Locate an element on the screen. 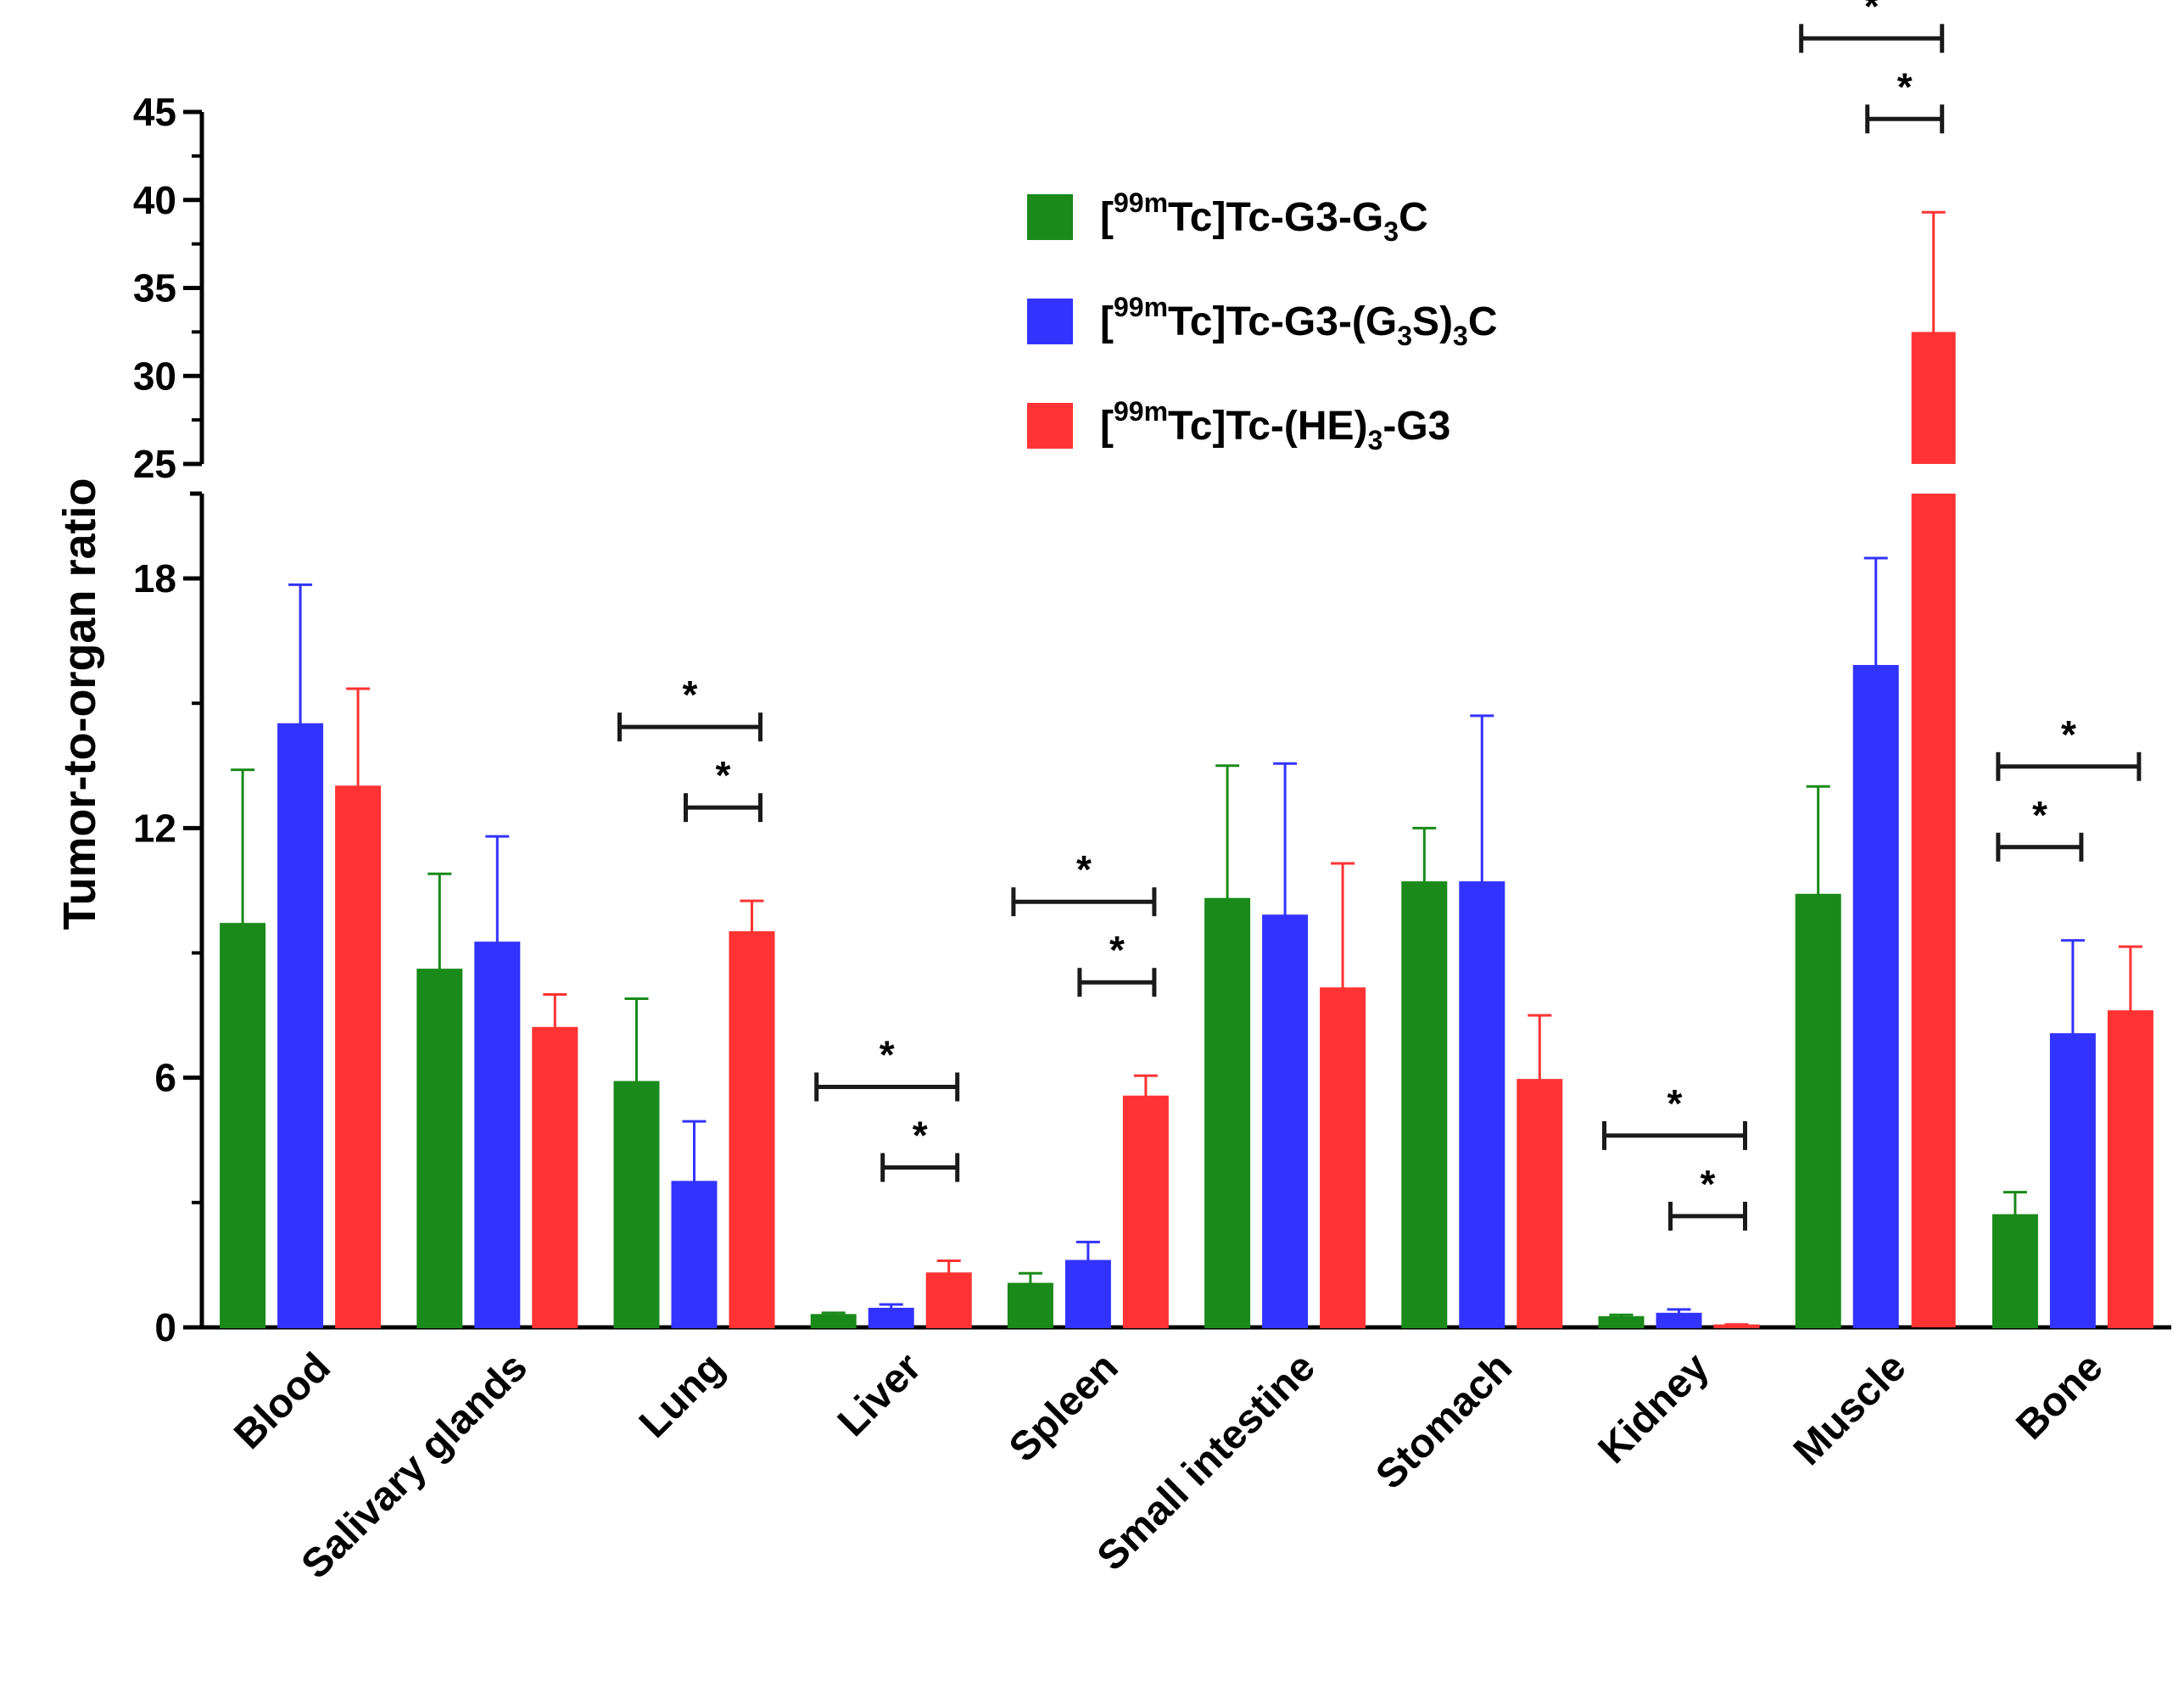 The image size is (2184, 1698). y-axis-label: Tumor-to-organ ratio is located at coordinates (80, 704).